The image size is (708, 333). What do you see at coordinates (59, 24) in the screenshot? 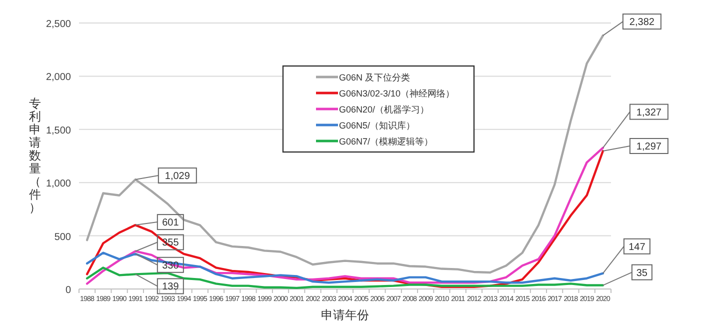
I see `y-tick-label: 2,500` at bounding box center [59, 24].